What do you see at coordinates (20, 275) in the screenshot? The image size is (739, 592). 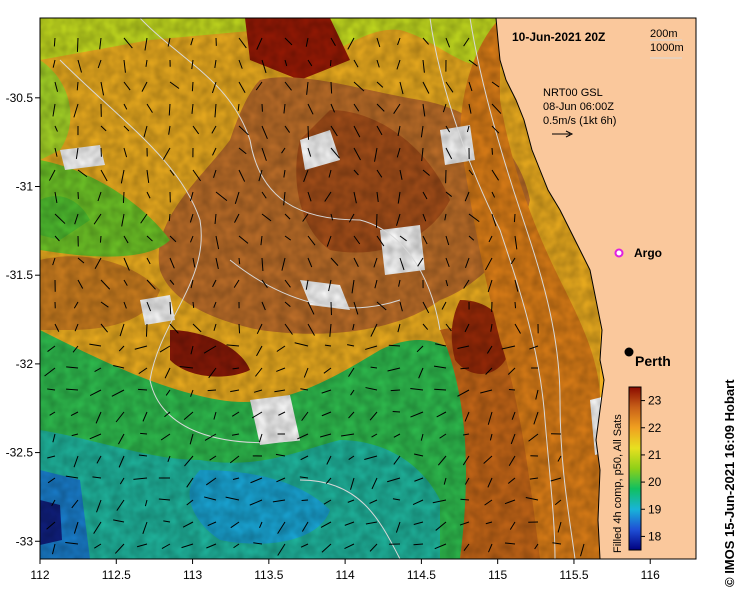 I see `y-tick-label: -31.5` at bounding box center [20, 275].